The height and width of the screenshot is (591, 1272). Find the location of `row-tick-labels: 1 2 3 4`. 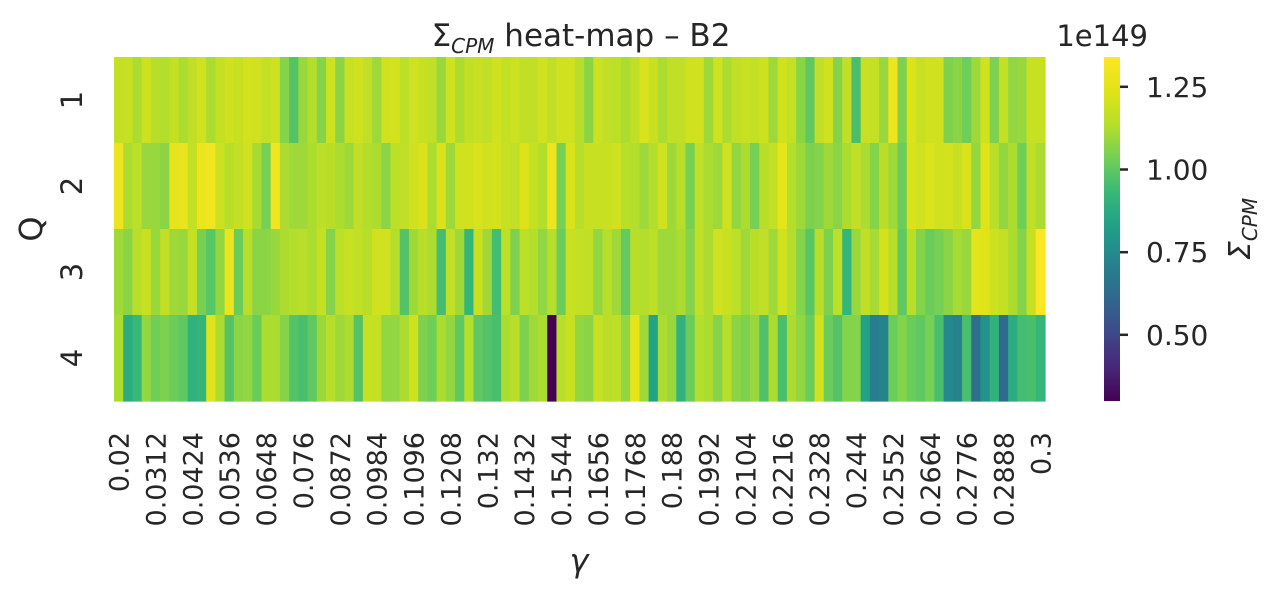

row-tick-labels: 1 2 3 4 is located at coordinates (72, 229).